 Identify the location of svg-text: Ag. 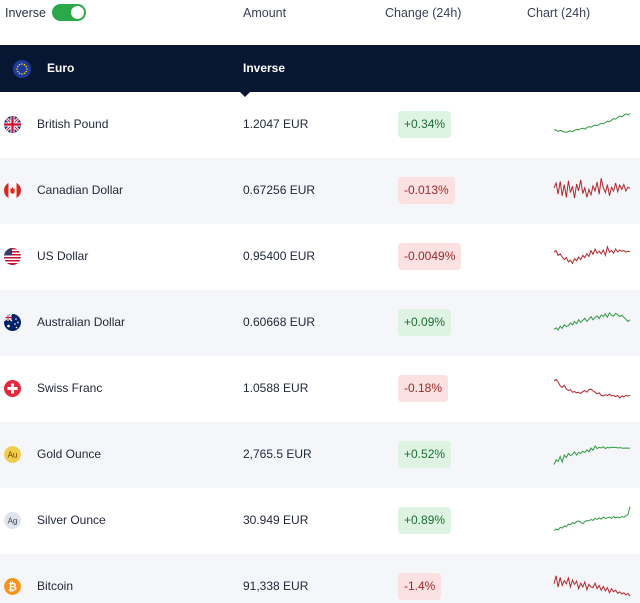
(13, 521).